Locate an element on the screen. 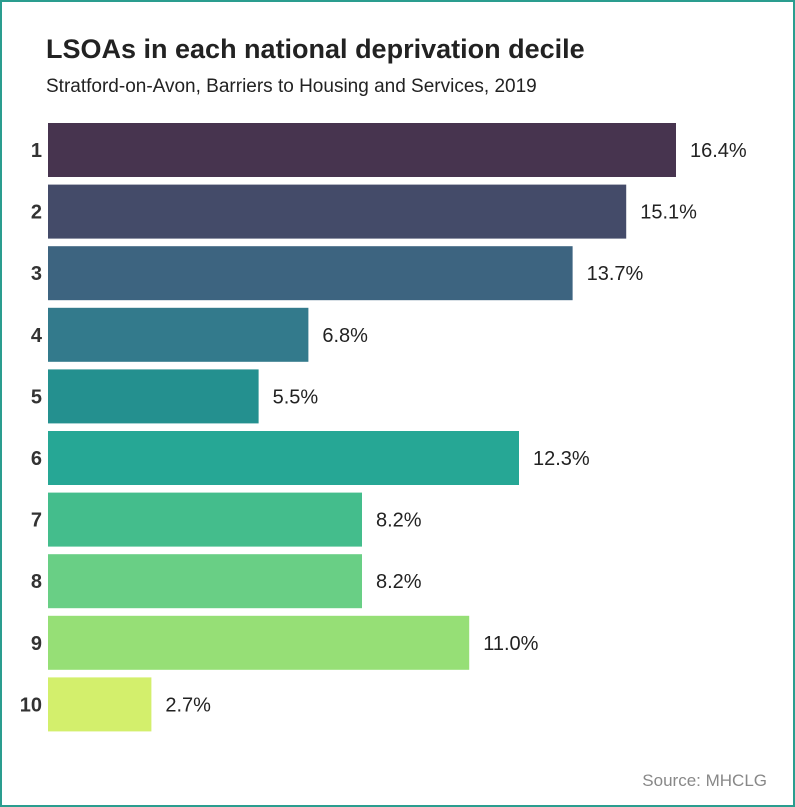 This screenshot has height=807, width=795. category-label: 4 is located at coordinates (37, 336).